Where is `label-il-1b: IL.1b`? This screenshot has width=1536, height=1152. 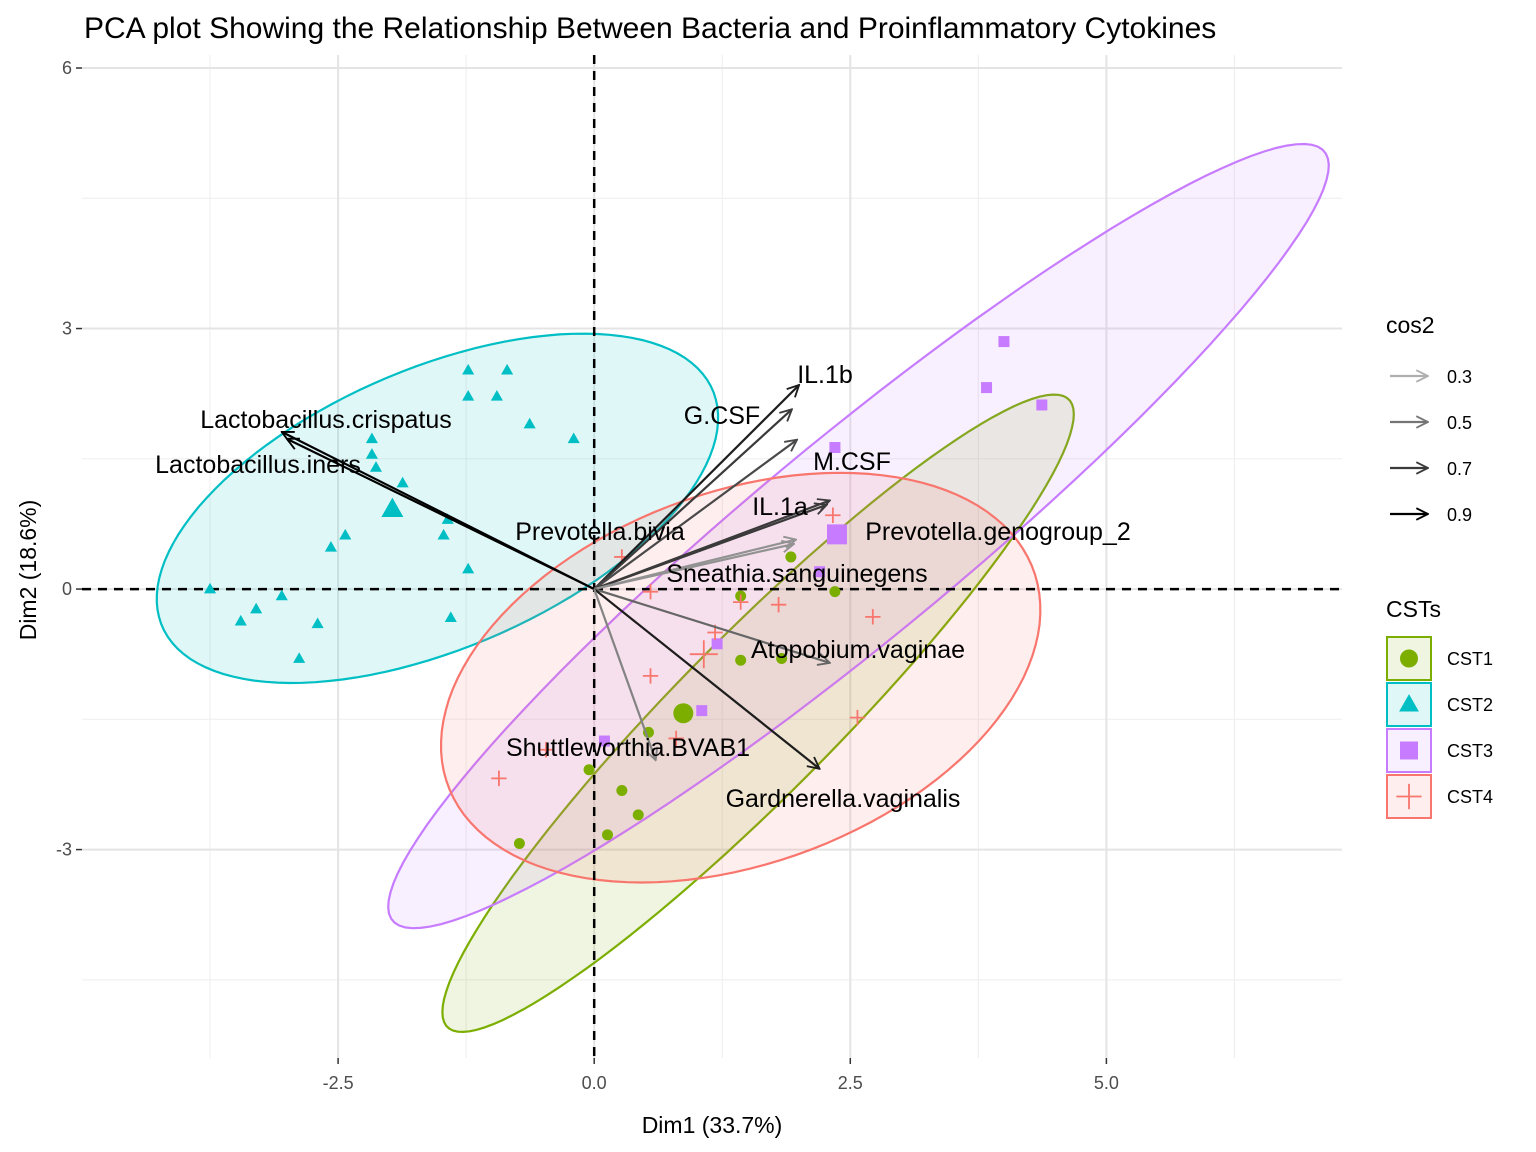
label-il-1b: IL.1b is located at coordinates (825, 375).